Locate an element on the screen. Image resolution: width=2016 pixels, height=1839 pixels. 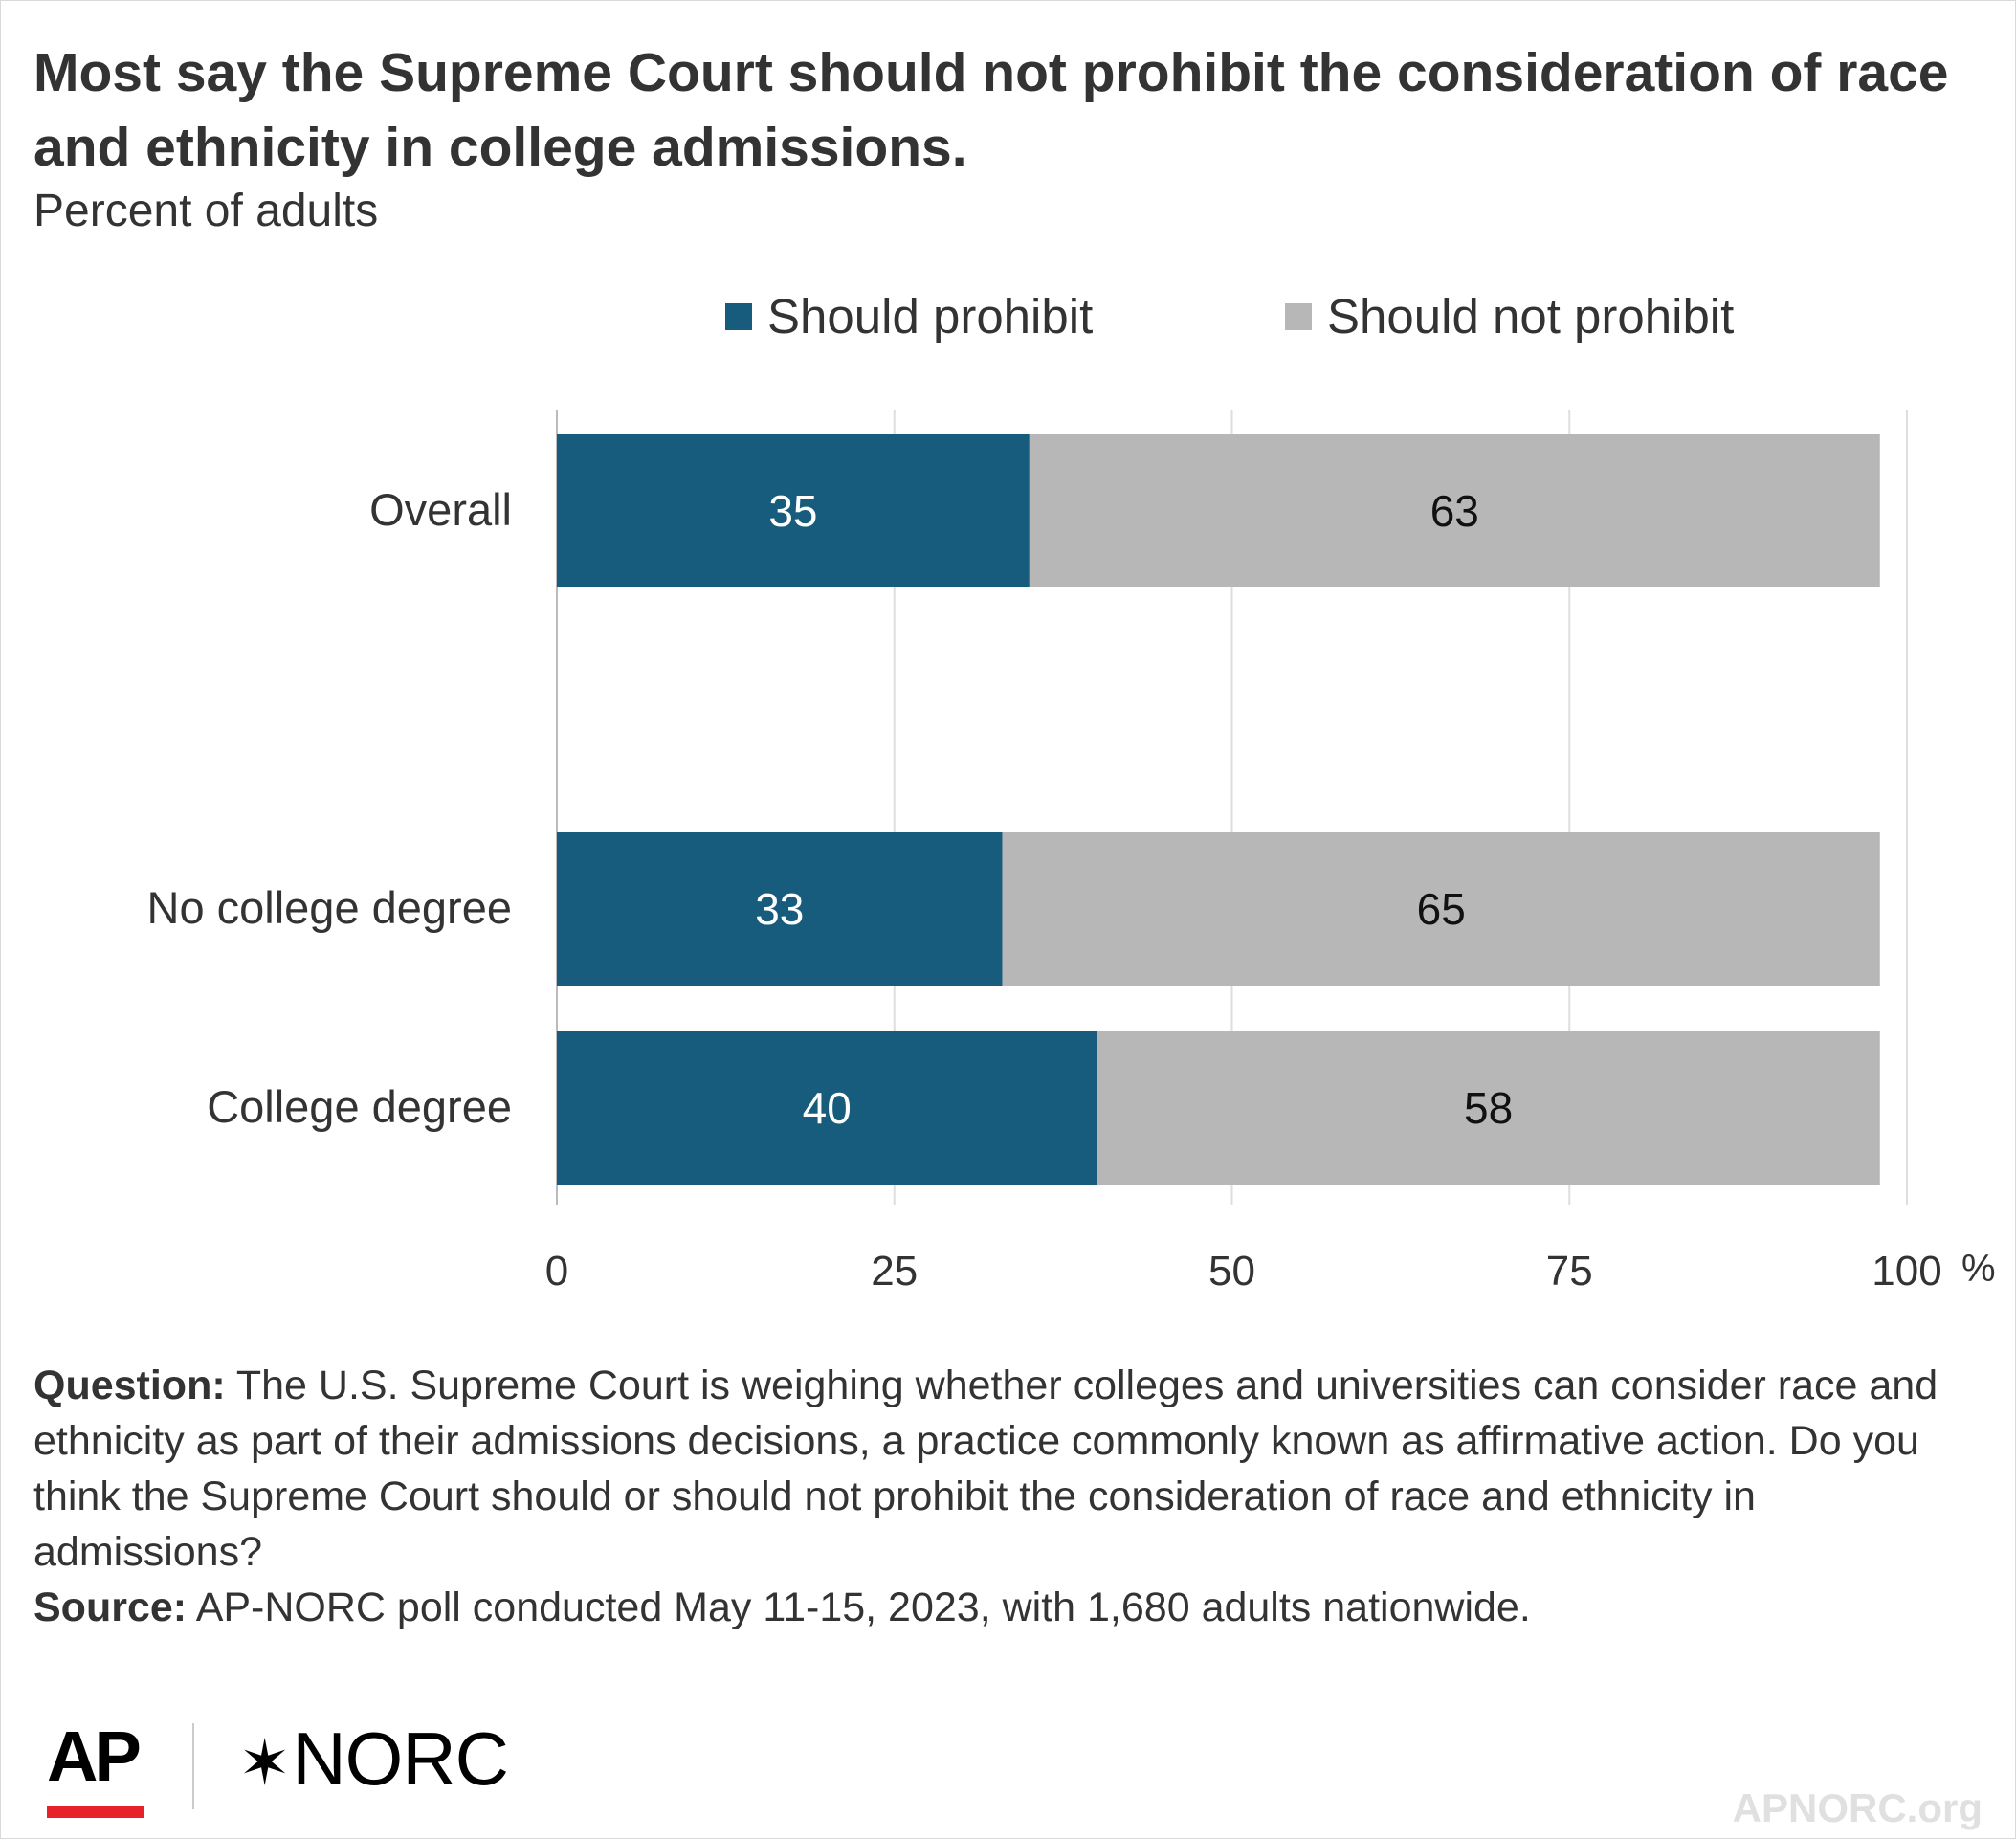
ap-logo: AP is located at coordinates (94, 1757).